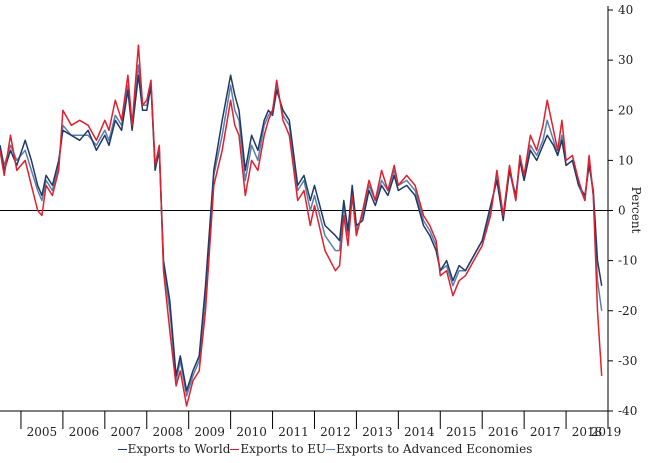 This screenshot has height=463, width=650. I want to click on y-tick-label: 30, so click(625, 60).